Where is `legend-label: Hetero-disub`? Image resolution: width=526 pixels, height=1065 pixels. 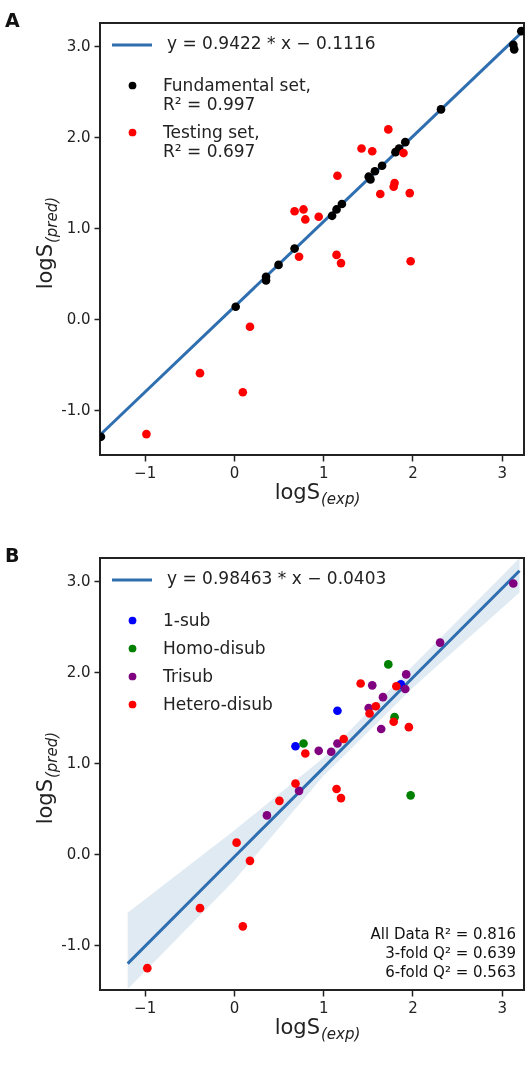
legend-label: Hetero-disub is located at coordinates (218, 703).